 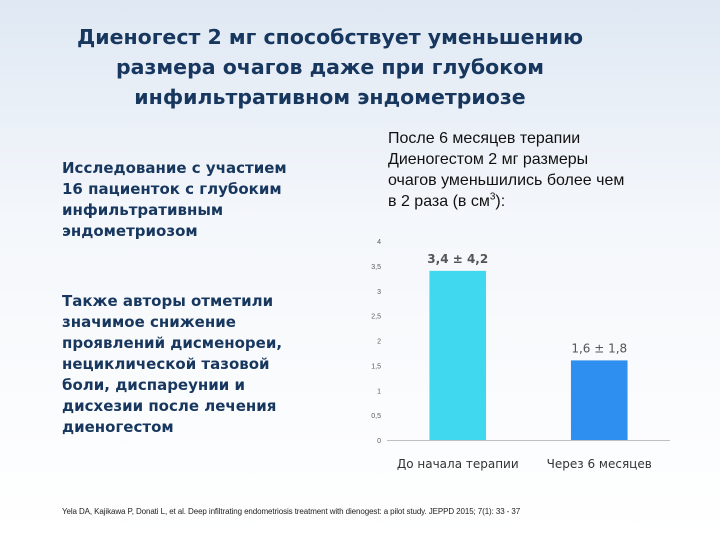 I want to click on title-line: размера очагов даже при глубоком, so click(x=330, y=67).